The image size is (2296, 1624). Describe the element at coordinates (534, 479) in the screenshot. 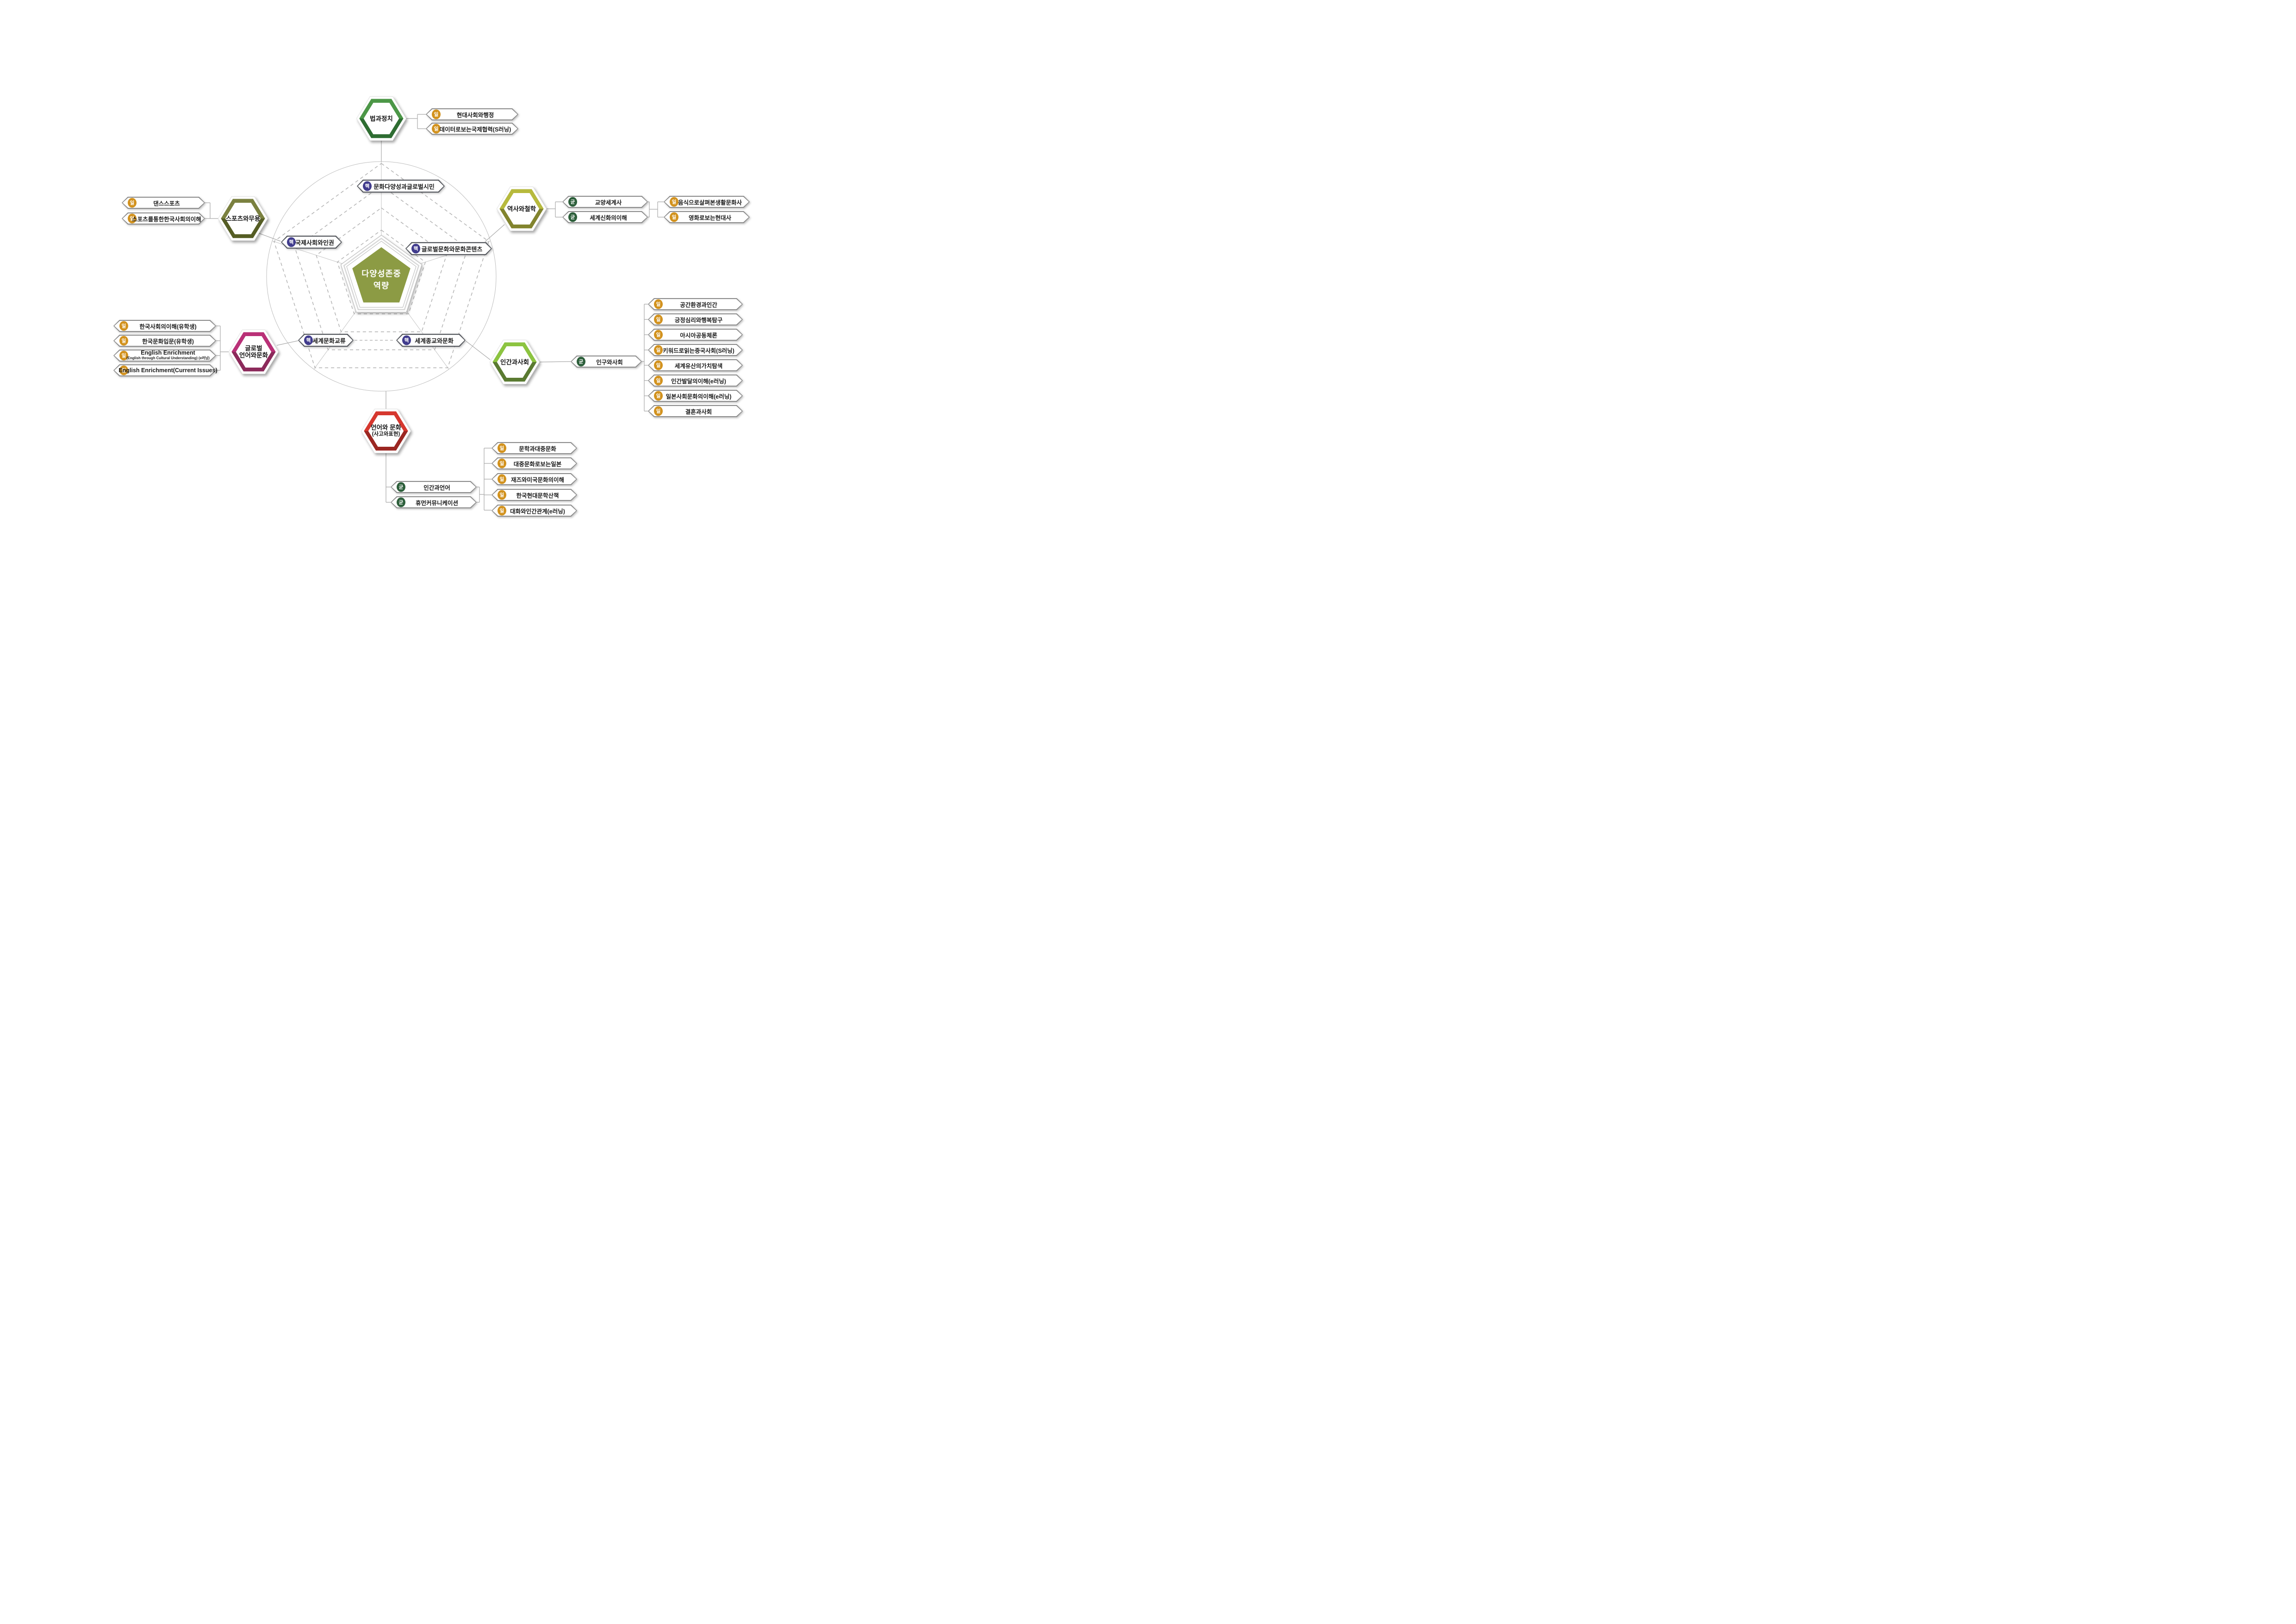

I see `course-banner: 일 재즈와미국문화의이해` at that location.